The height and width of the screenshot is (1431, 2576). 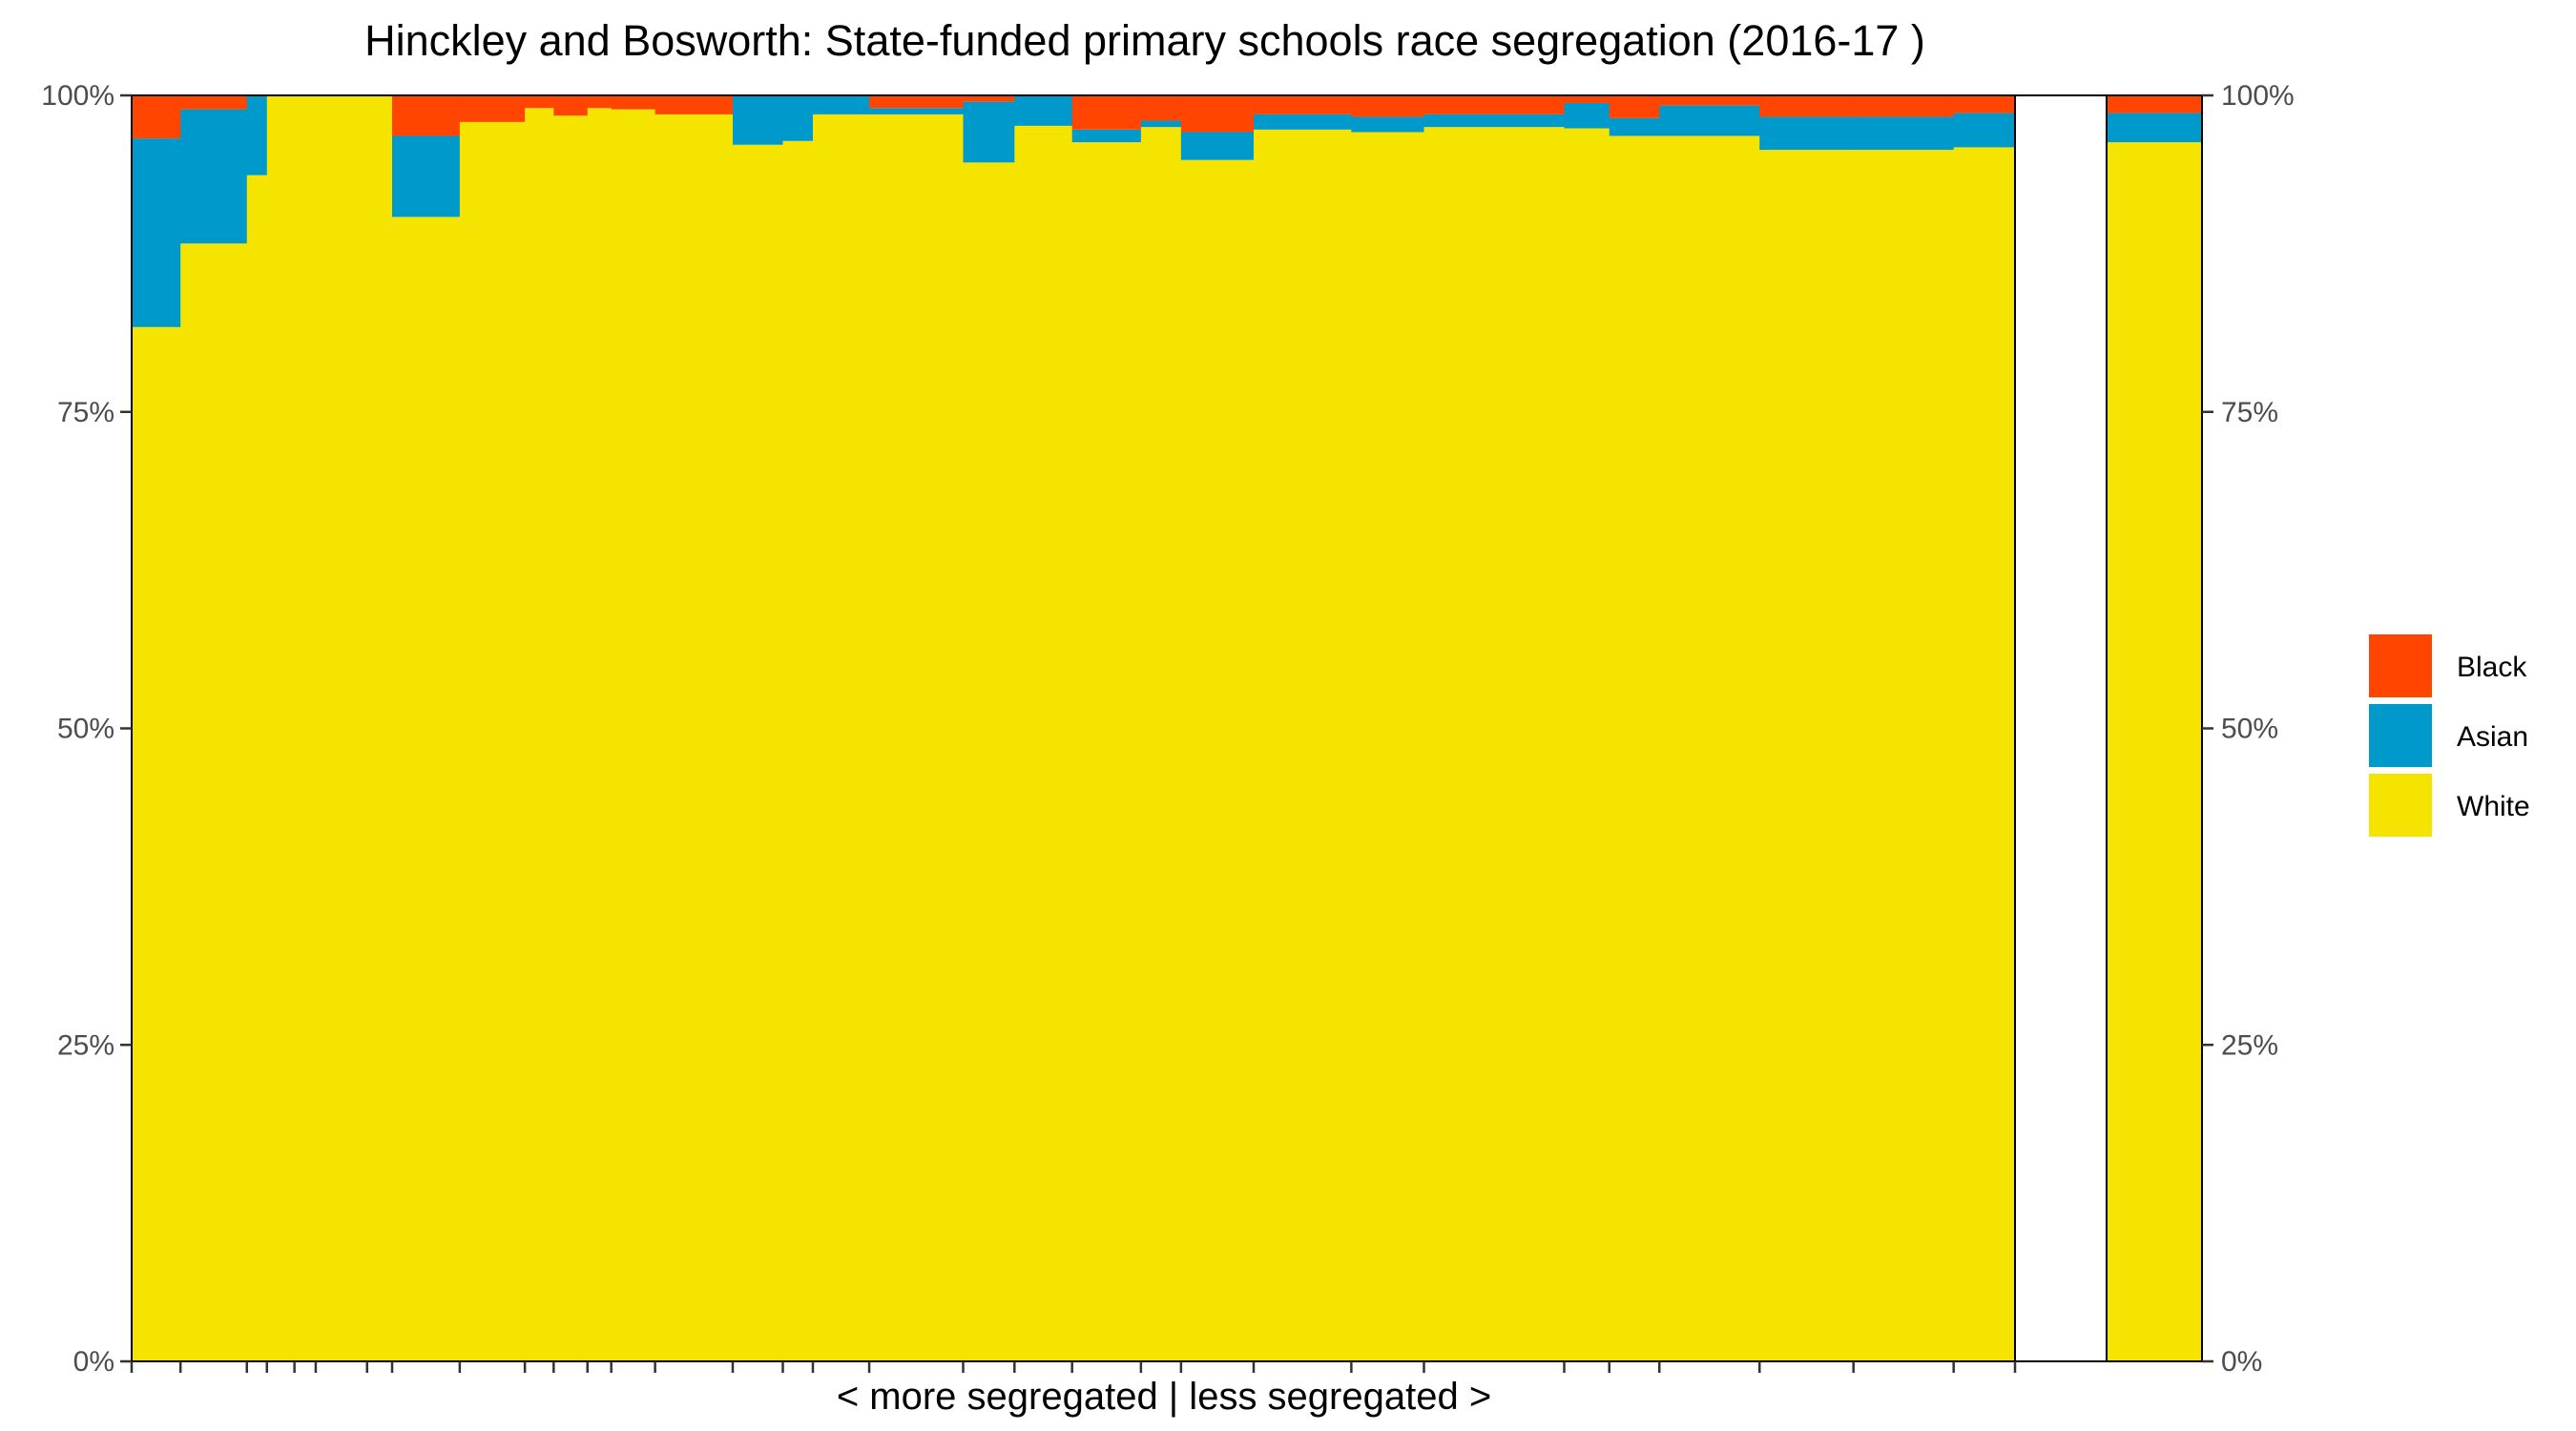 I want to click on legend: Black Asian White, so click(x=2449, y=735).